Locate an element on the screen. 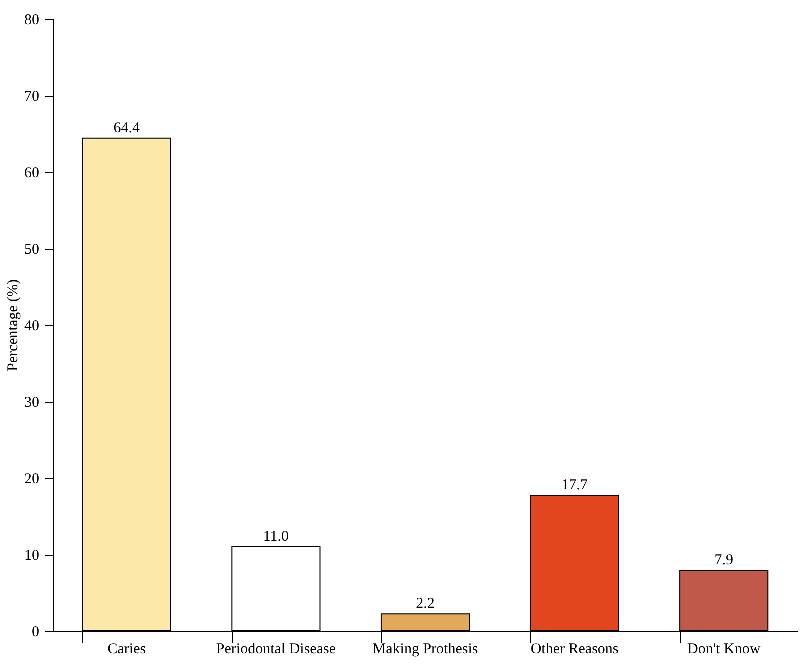  x-tick-label: Periodontal Disease is located at coordinates (276, 650).